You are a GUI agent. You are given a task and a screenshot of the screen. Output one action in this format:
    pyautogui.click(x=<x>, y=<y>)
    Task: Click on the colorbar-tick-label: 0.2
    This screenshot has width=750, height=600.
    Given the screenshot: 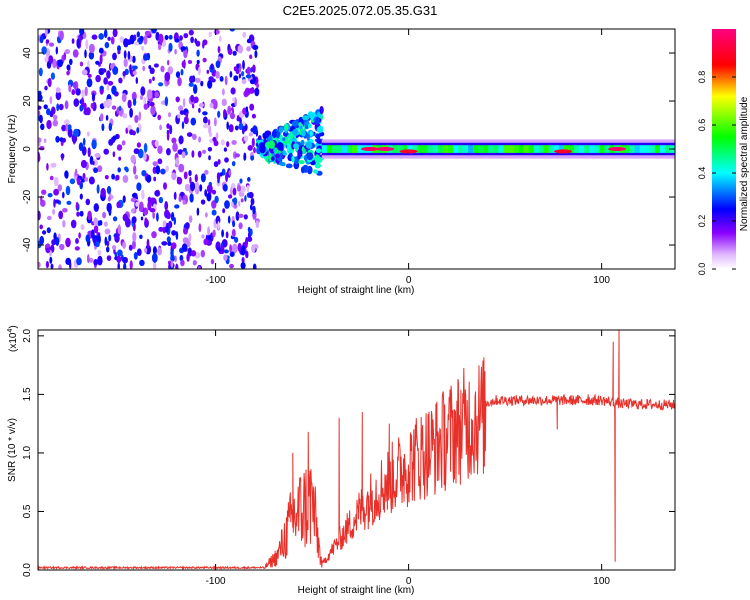 What is the action you would take?
    pyautogui.click(x=702, y=221)
    